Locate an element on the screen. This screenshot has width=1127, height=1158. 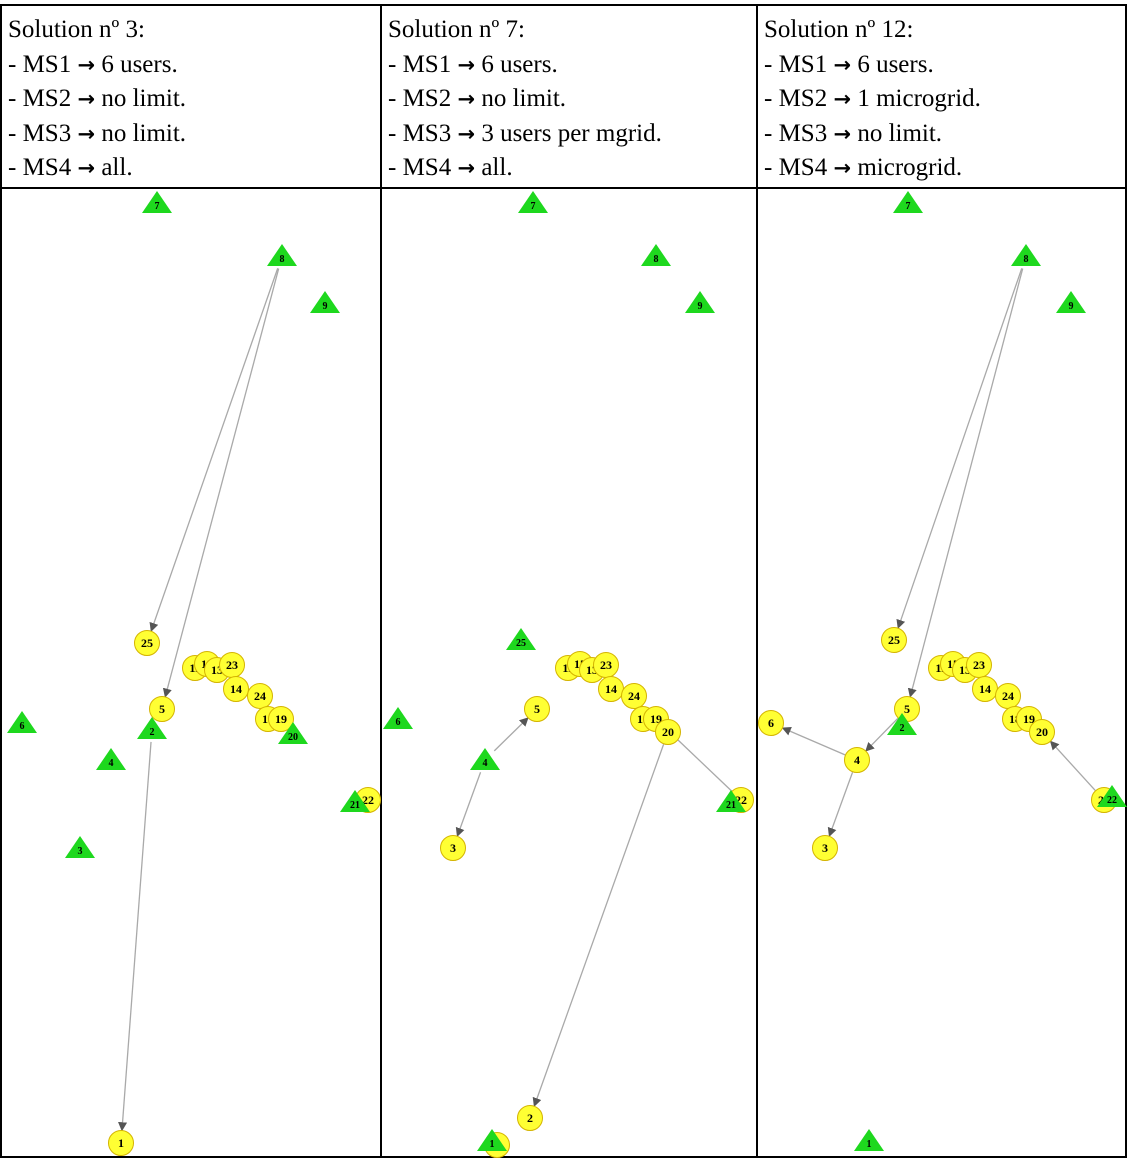
node-label: 3 is located at coordinates (453, 848).